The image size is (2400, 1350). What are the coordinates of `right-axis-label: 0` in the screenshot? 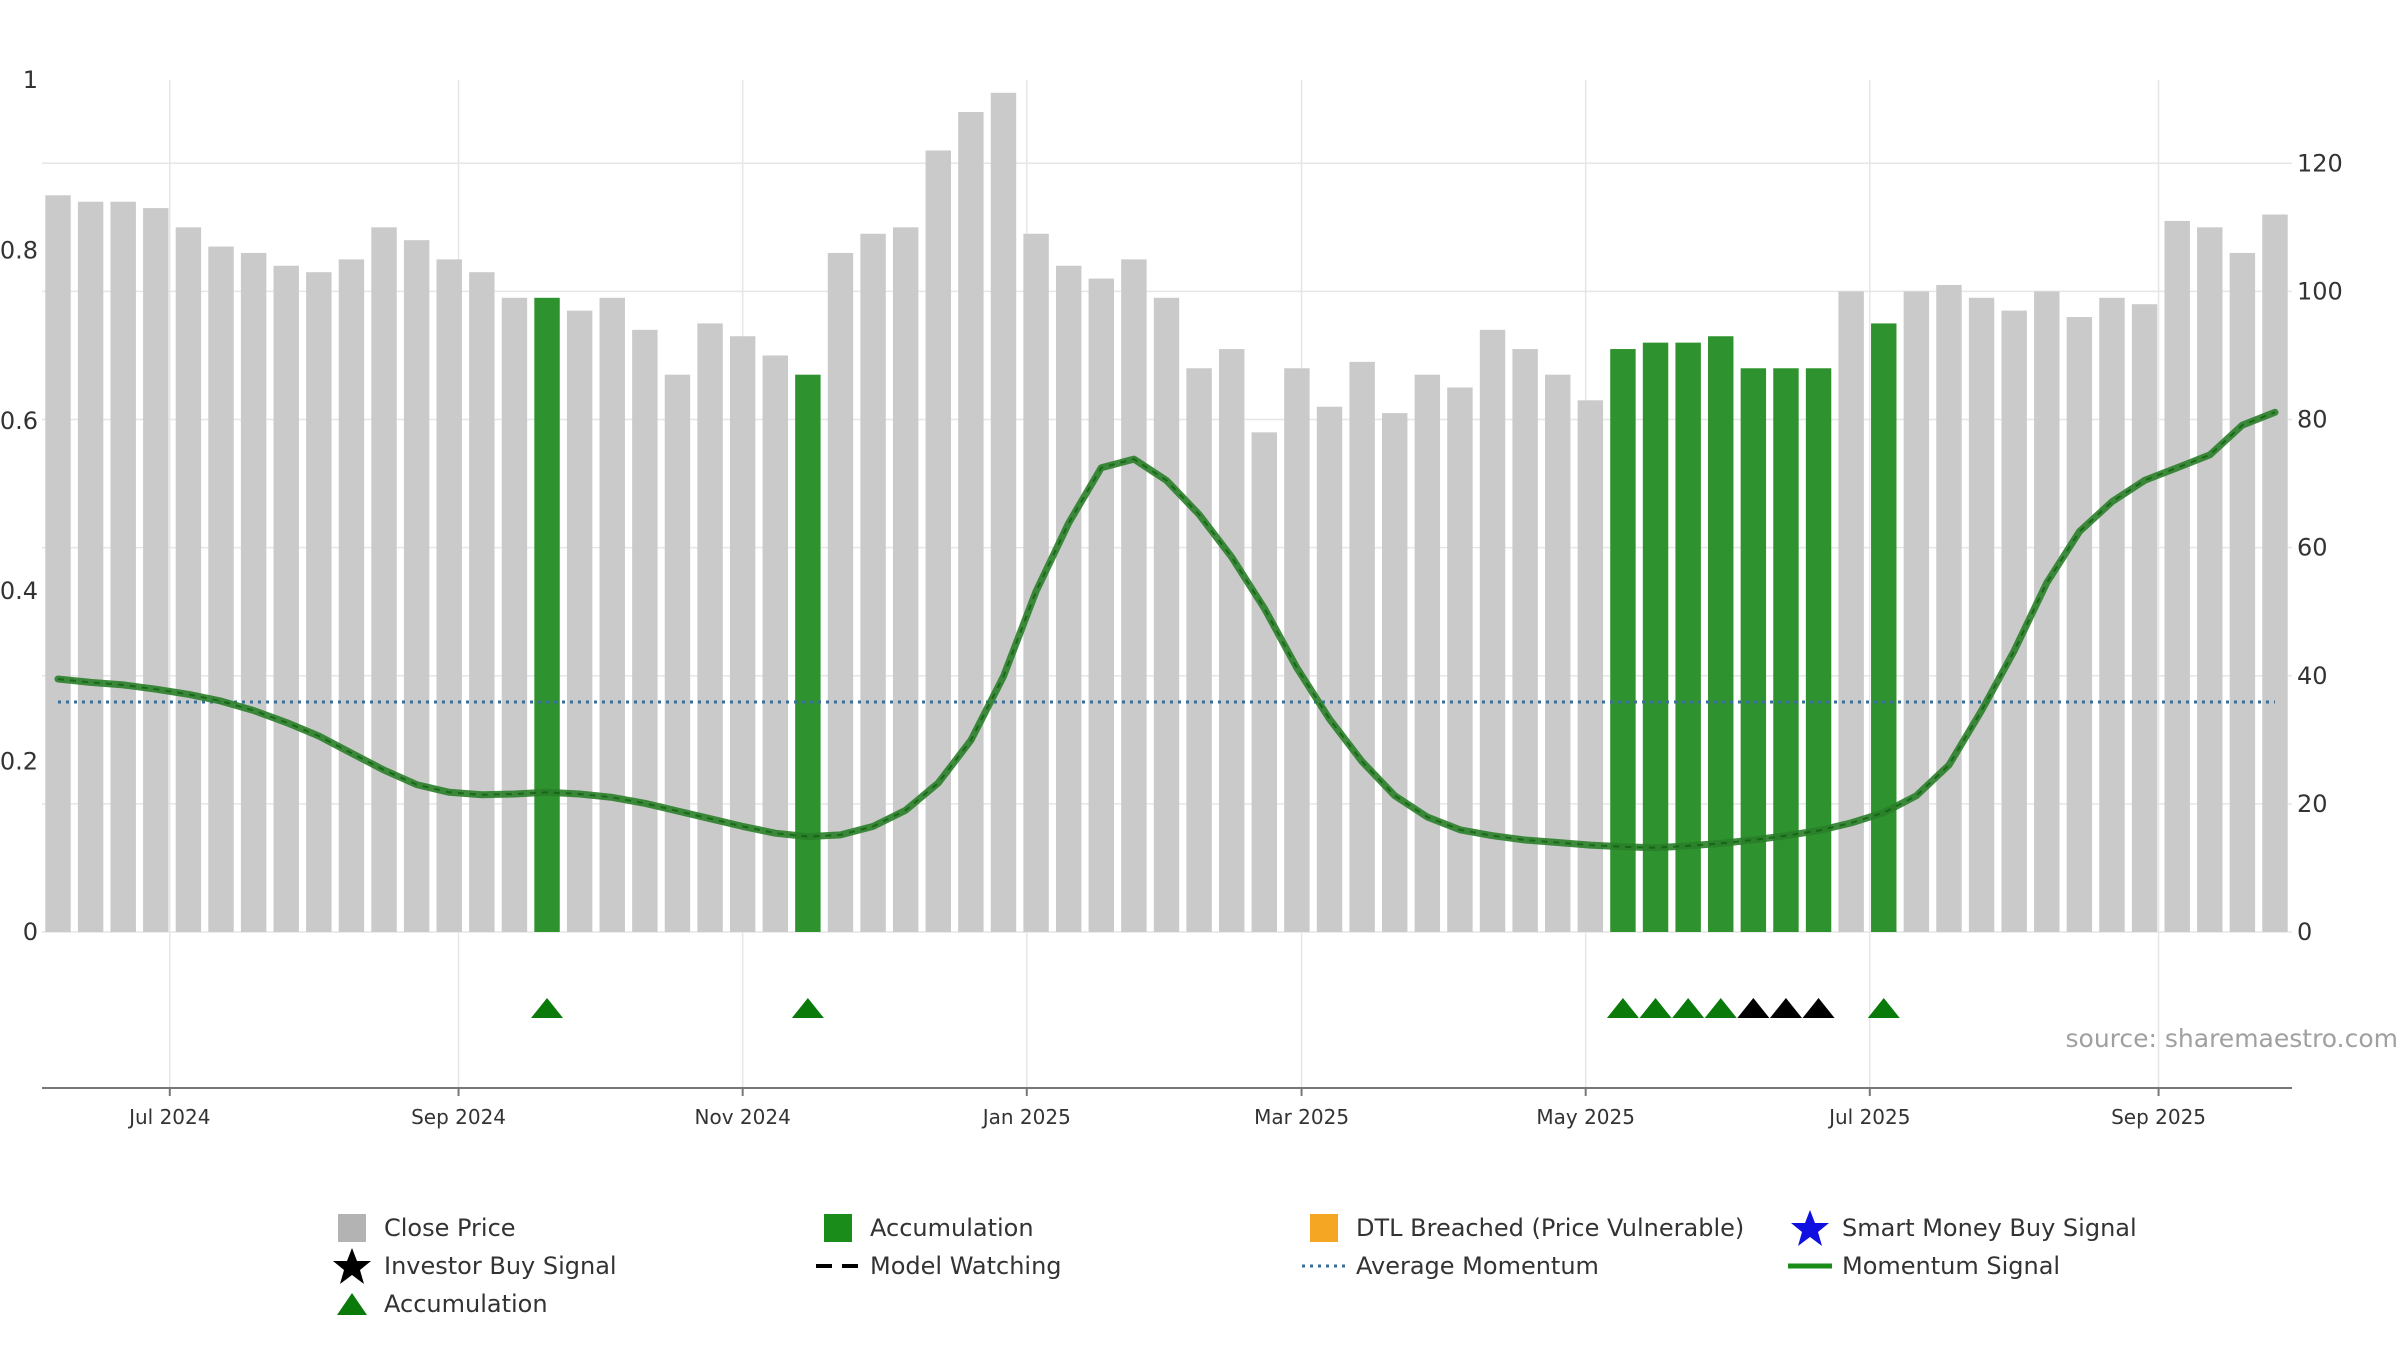 It's located at (2304, 932).